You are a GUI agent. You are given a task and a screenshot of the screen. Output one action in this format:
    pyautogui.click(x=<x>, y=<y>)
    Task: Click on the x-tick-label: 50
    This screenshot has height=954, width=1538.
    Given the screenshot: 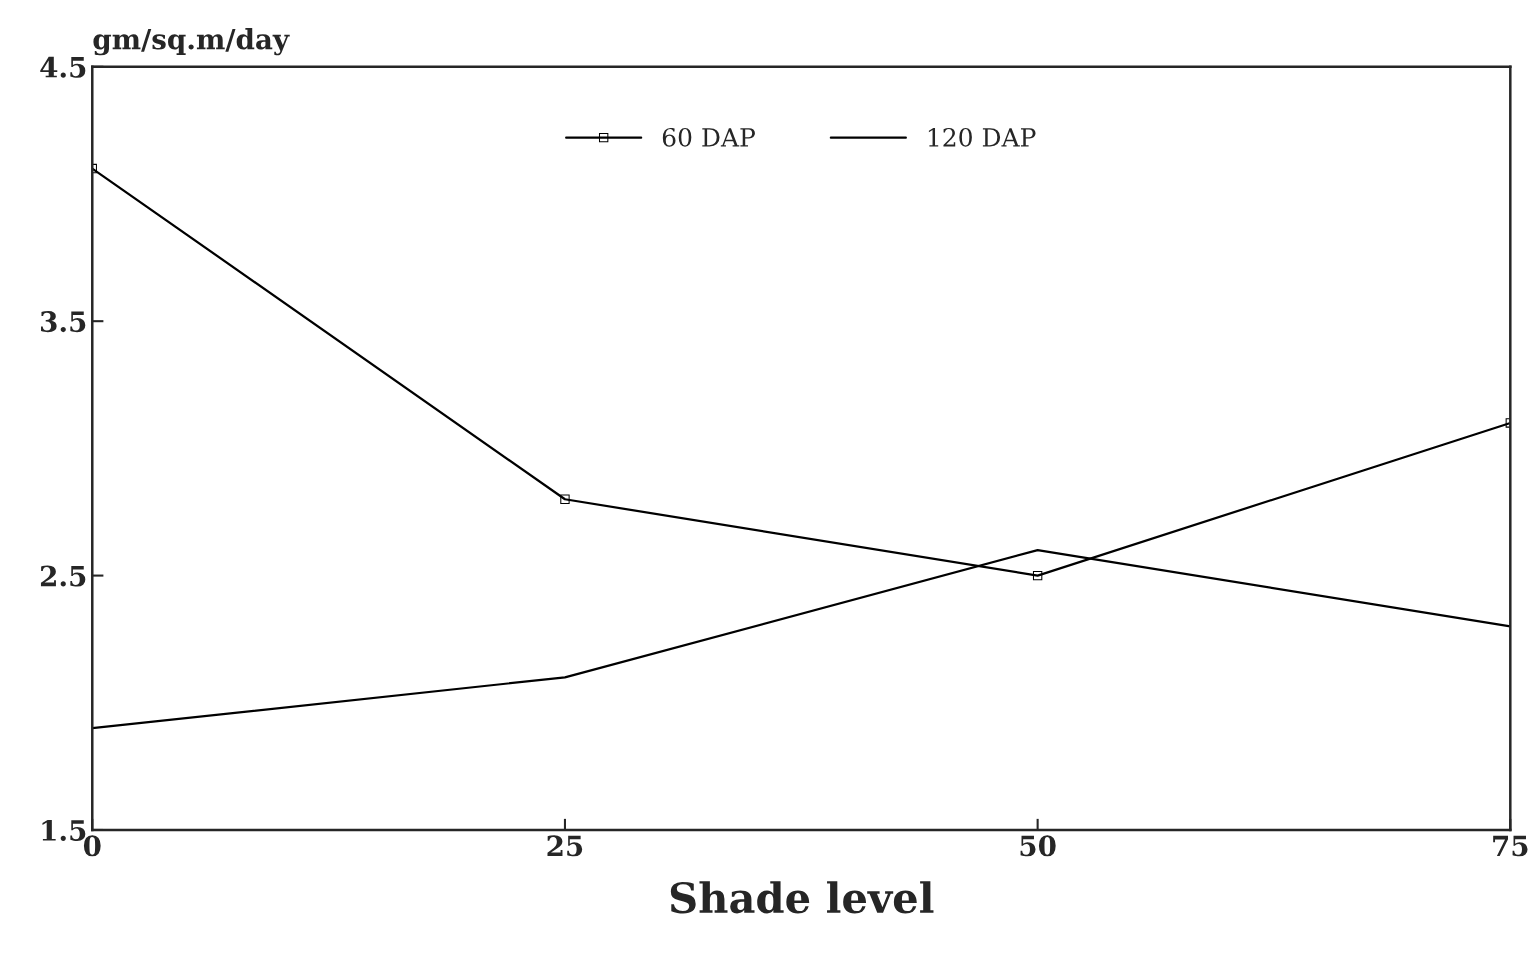 What is the action you would take?
    pyautogui.click(x=1038, y=846)
    